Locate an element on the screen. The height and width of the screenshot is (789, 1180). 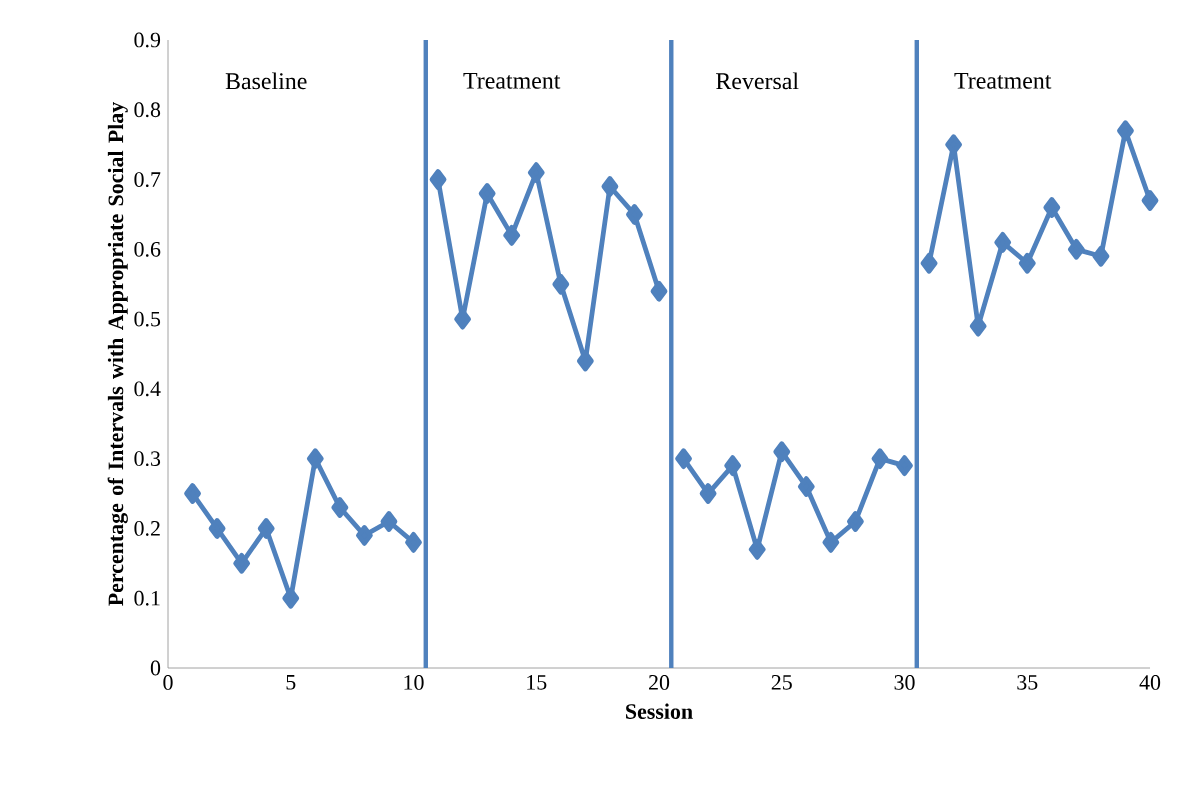
x-tick-label: 10 is located at coordinates (414, 682).